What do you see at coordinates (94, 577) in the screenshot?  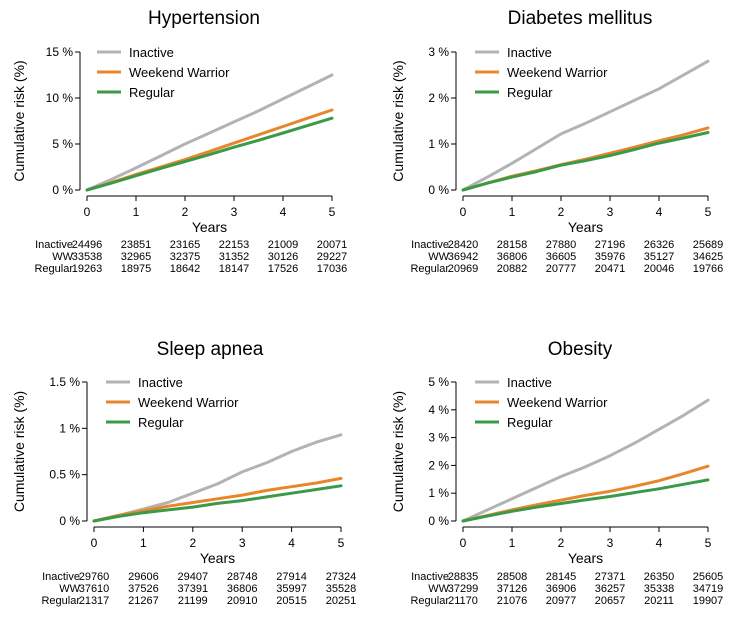 I see `risk-table-cell: 29760` at bounding box center [94, 577].